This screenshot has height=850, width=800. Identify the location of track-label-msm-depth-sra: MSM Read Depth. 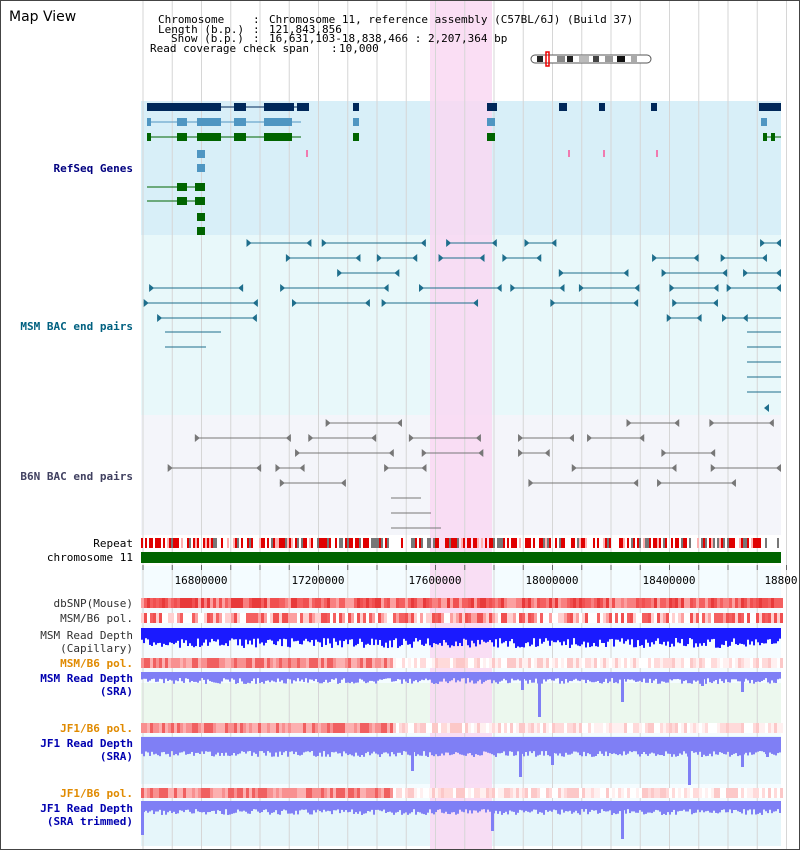
(86, 678).